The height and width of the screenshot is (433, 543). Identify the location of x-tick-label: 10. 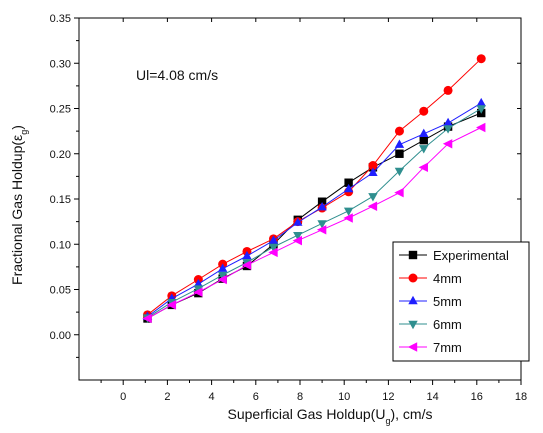
(344, 397).